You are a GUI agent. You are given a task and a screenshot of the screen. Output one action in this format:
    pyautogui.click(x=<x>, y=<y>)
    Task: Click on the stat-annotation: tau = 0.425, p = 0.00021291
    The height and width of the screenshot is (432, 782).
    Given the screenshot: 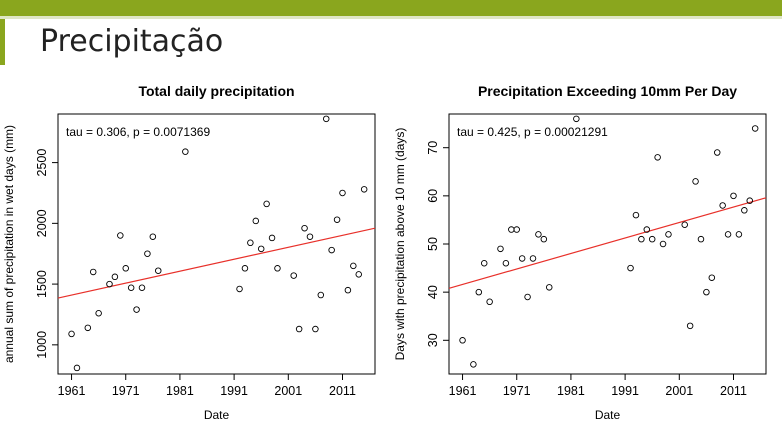 What is the action you would take?
    pyautogui.click(x=532, y=132)
    